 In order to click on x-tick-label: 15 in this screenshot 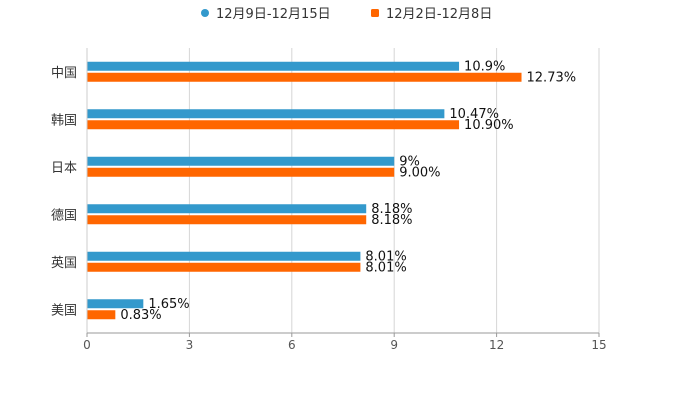, I will do `click(598, 345)`.